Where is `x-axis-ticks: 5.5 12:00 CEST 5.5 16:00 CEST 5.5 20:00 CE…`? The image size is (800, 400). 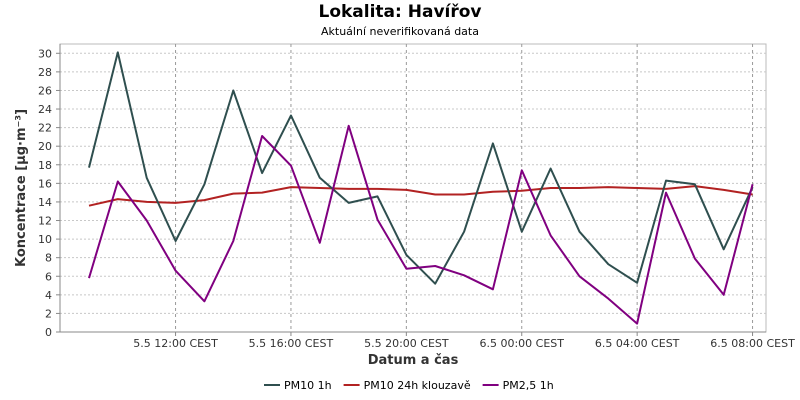 x-axis-ticks: 5.5 12:00 CEST 5.5 16:00 CEST 5.5 20:00 CE… is located at coordinates (464, 341).